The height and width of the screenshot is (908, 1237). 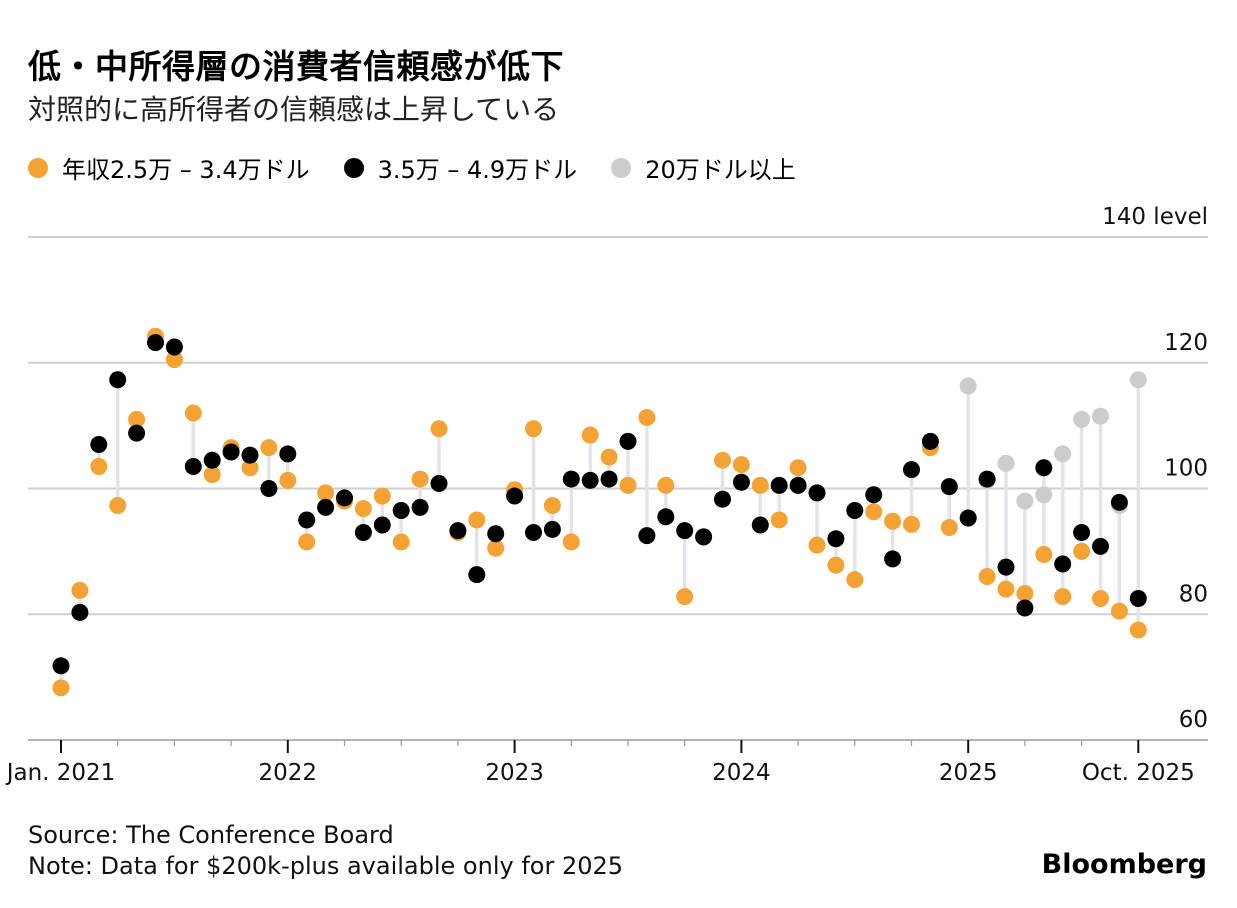 I want to click on x-tick-label-2: 2023, so click(x=514, y=773).